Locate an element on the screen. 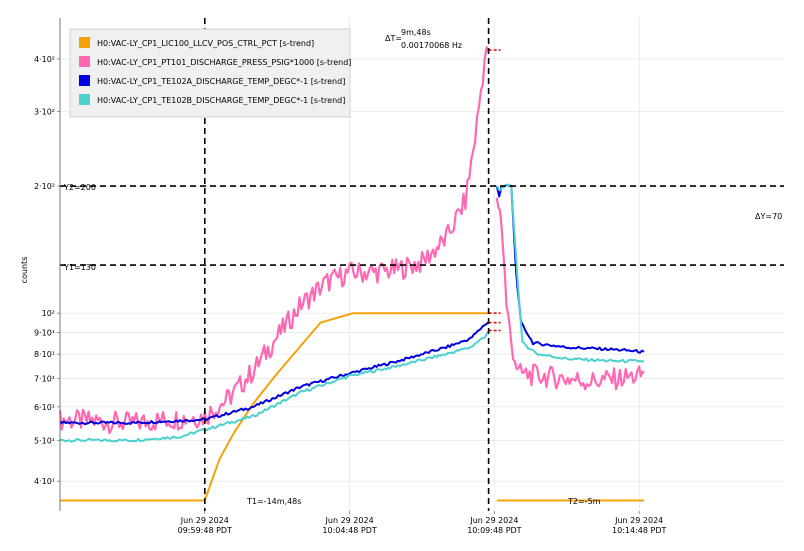 The height and width of the screenshot is (551, 804). x-tick-label: 10:14:48 PDT is located at coordinates (639, 530).